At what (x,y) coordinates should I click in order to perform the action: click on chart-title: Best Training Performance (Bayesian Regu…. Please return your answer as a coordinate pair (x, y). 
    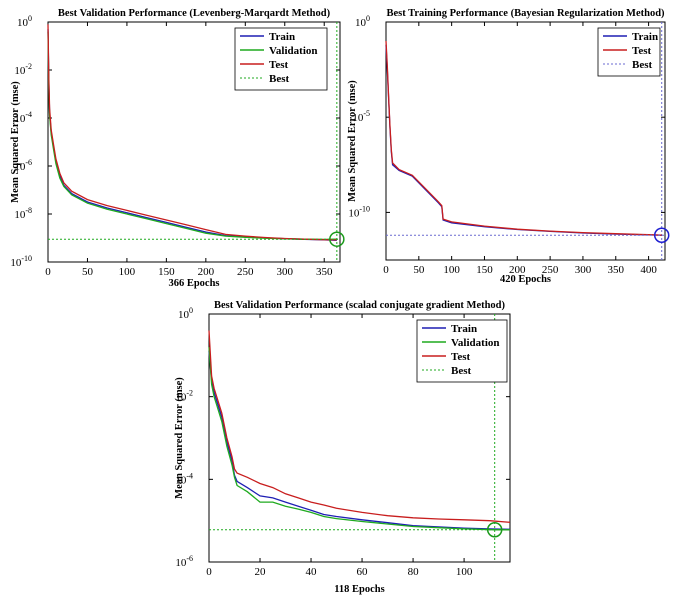
    Looking at the image, I should click on (525, 13).